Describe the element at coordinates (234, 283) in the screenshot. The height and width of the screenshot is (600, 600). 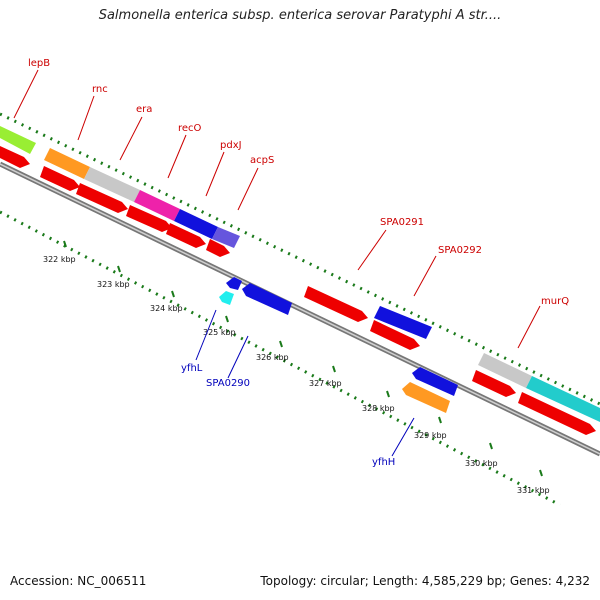
I see `gene-inner-blue-small` at that location.